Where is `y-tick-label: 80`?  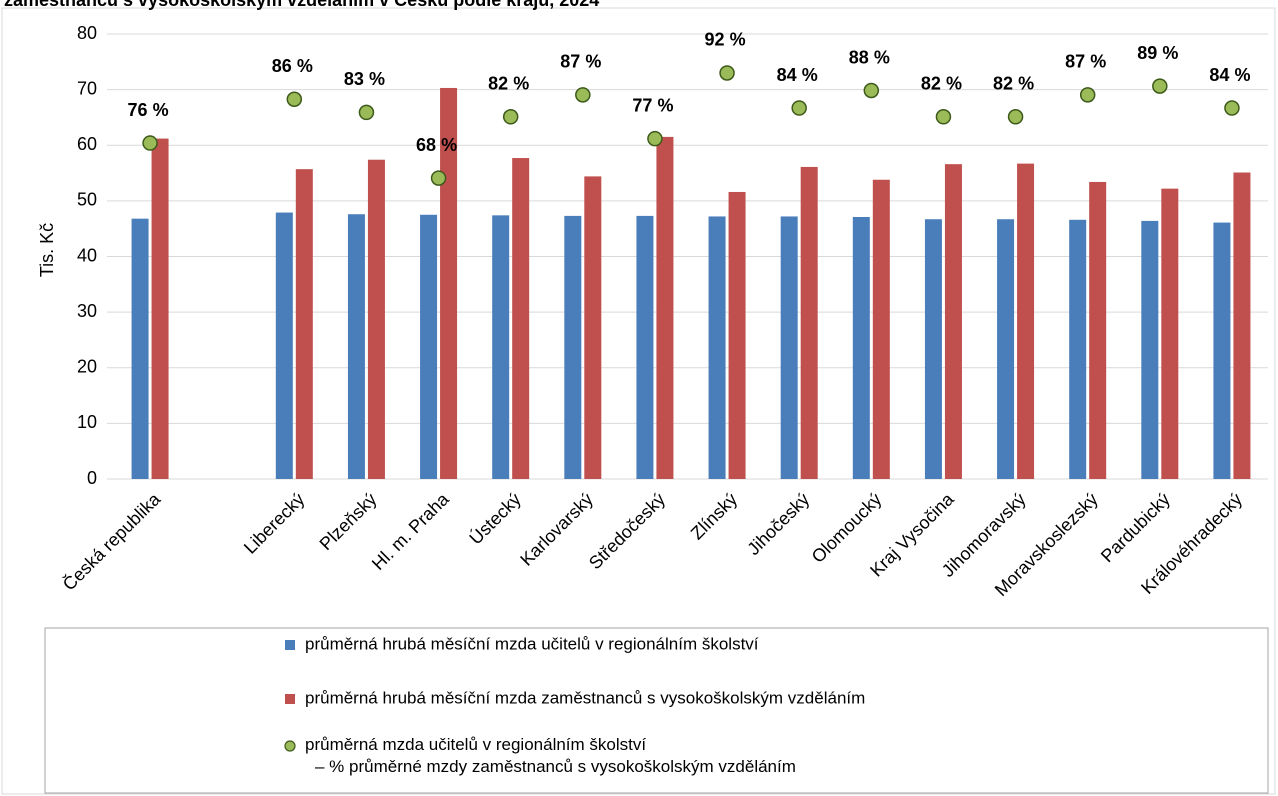
y-tick-label: 80 is located at coordinates (87, 33).